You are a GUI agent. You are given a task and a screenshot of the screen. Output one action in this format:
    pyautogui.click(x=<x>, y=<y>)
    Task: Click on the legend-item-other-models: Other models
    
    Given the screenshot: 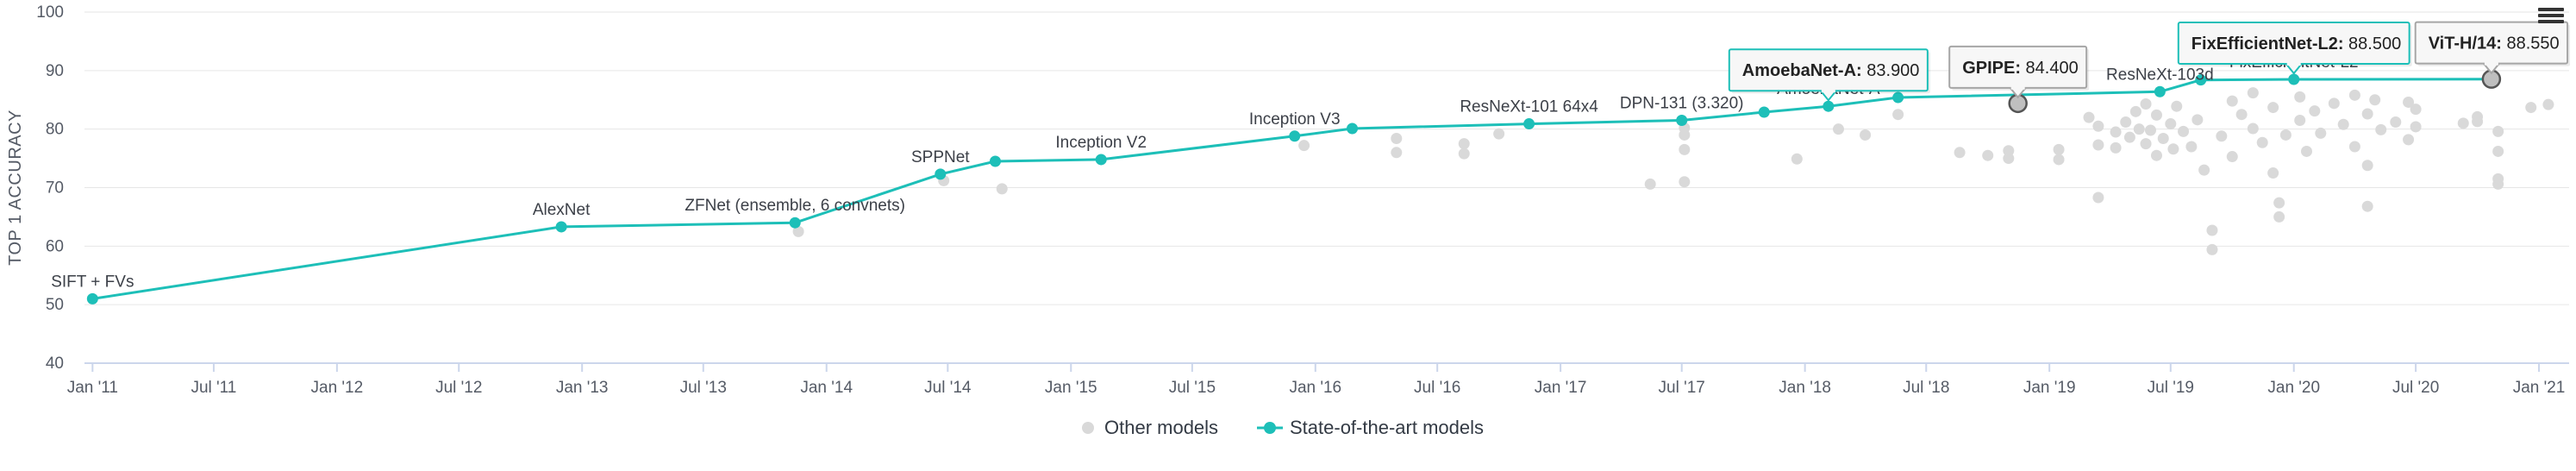 What is the action you would take?
    pyautogui.click(x=1150, y=427)
    